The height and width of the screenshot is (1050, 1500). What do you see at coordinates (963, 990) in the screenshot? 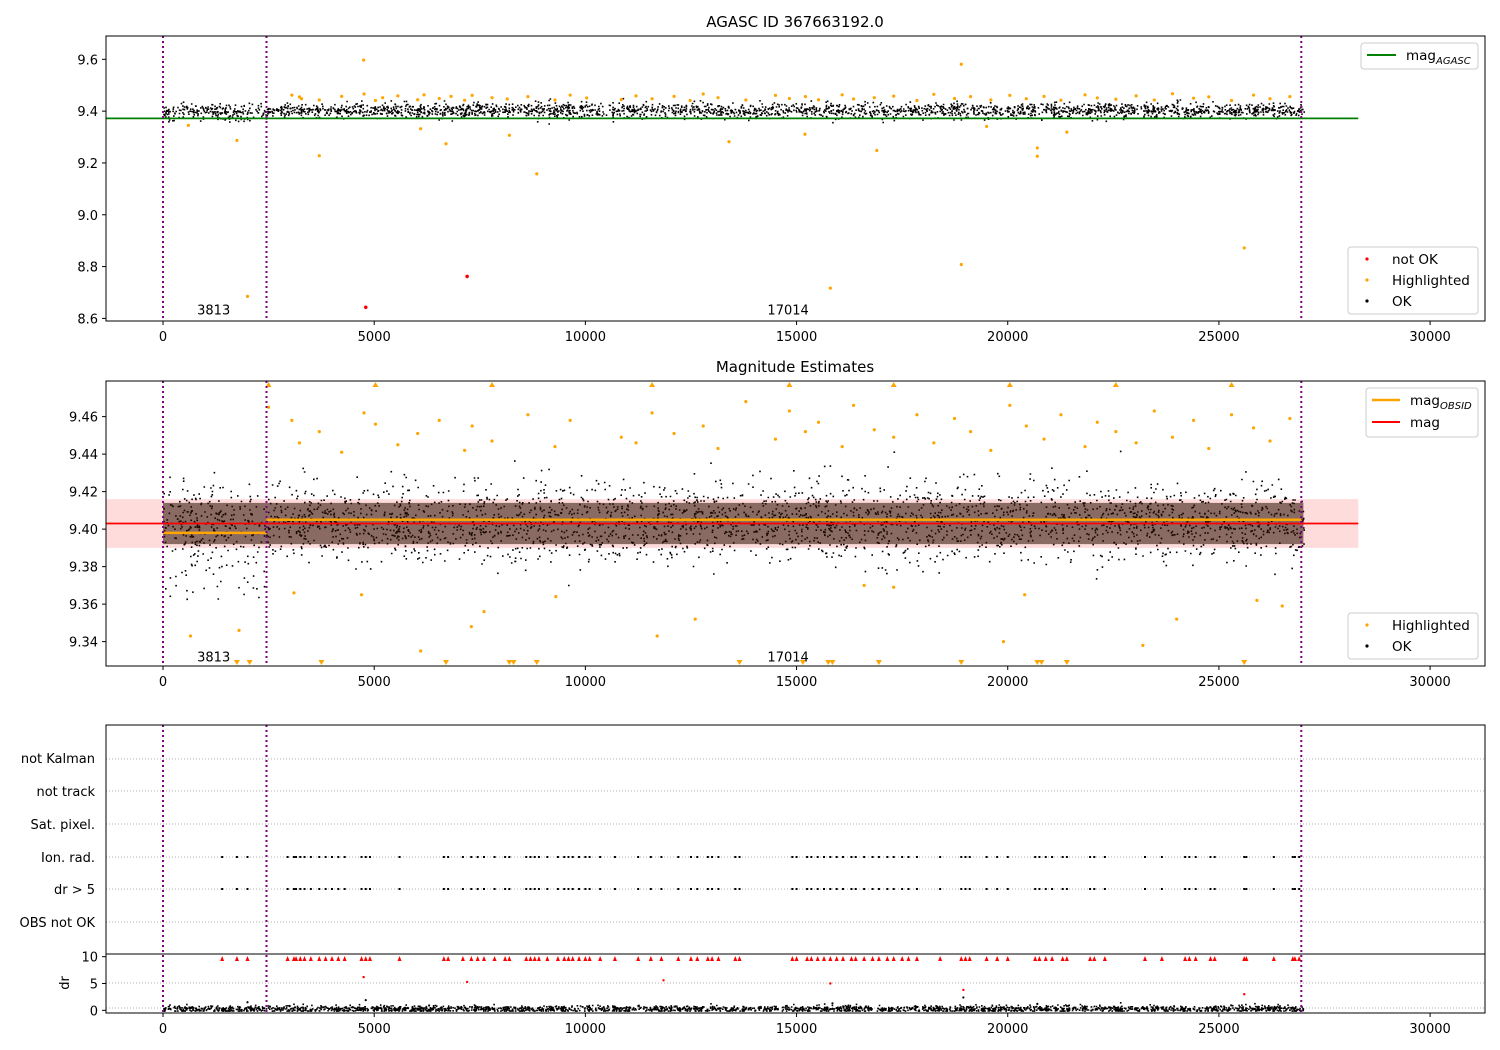
I see `dr-not-ok-point` at bounding box center [963, 990].